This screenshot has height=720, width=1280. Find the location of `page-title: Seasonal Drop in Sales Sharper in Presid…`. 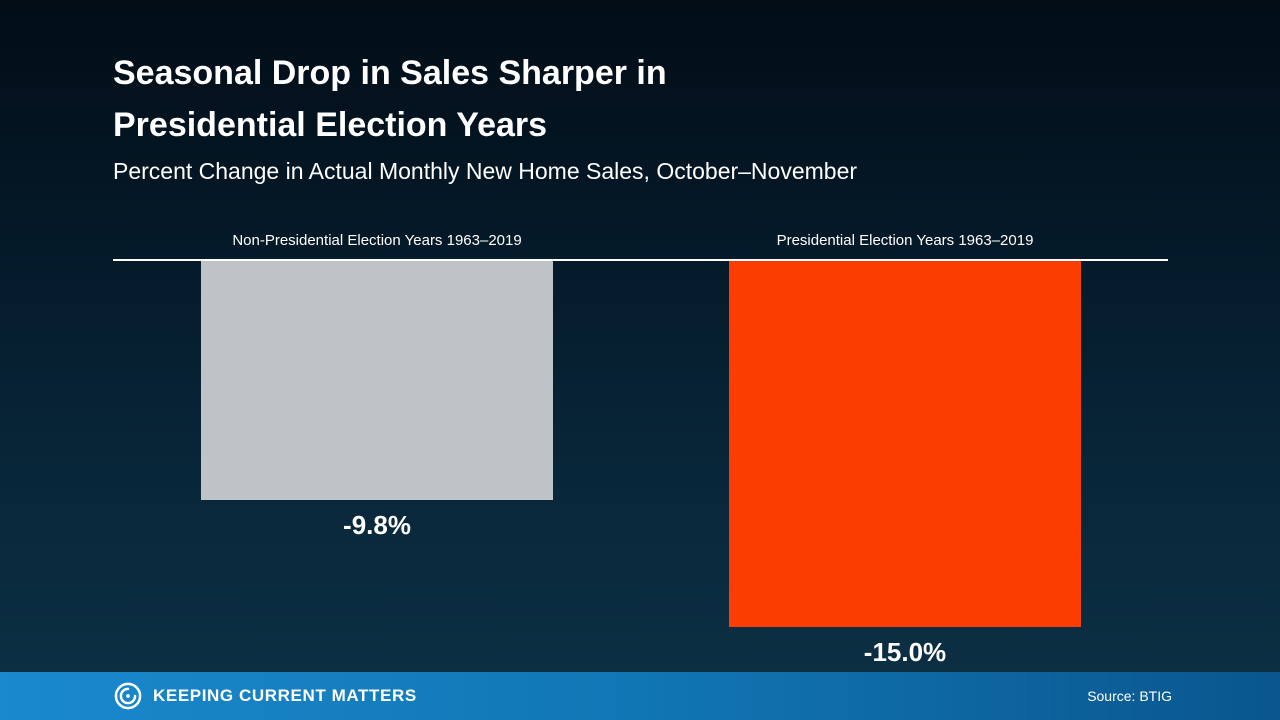

page-title: Seasonal Drop in Sales Sharper in Presid… is located at coordinates (390, 99).